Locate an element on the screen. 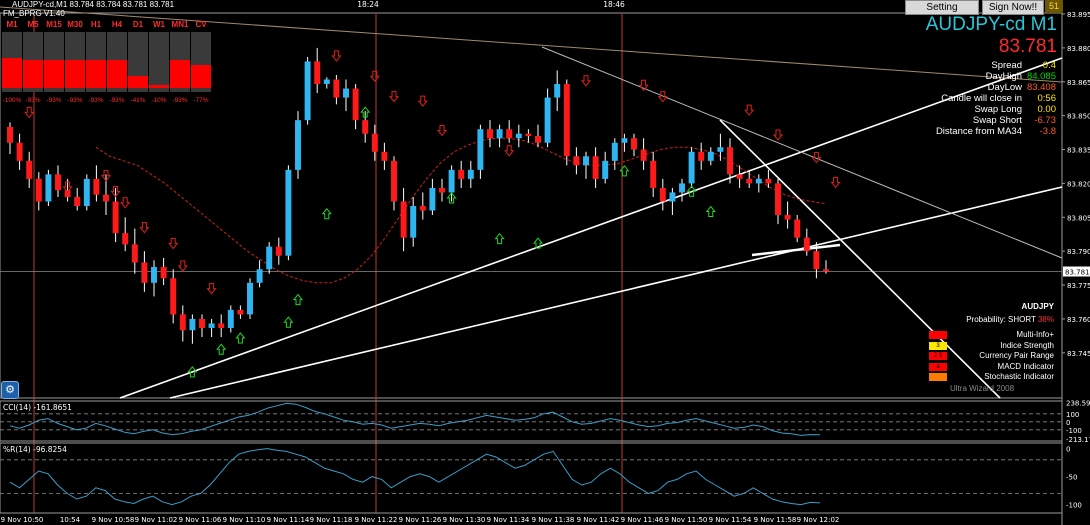  price-tick-label: 83.745 is located at coordinates (1078, 354).